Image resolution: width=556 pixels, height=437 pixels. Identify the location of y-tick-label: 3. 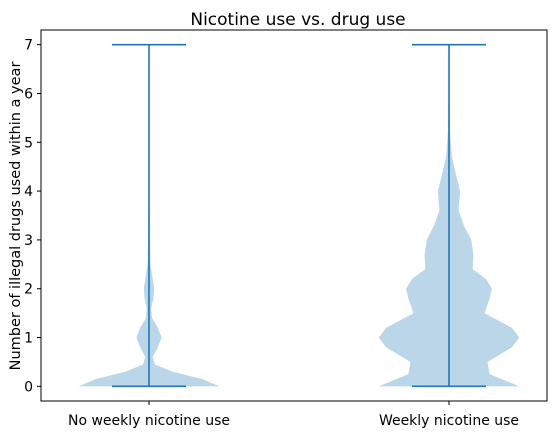
(28, 241).